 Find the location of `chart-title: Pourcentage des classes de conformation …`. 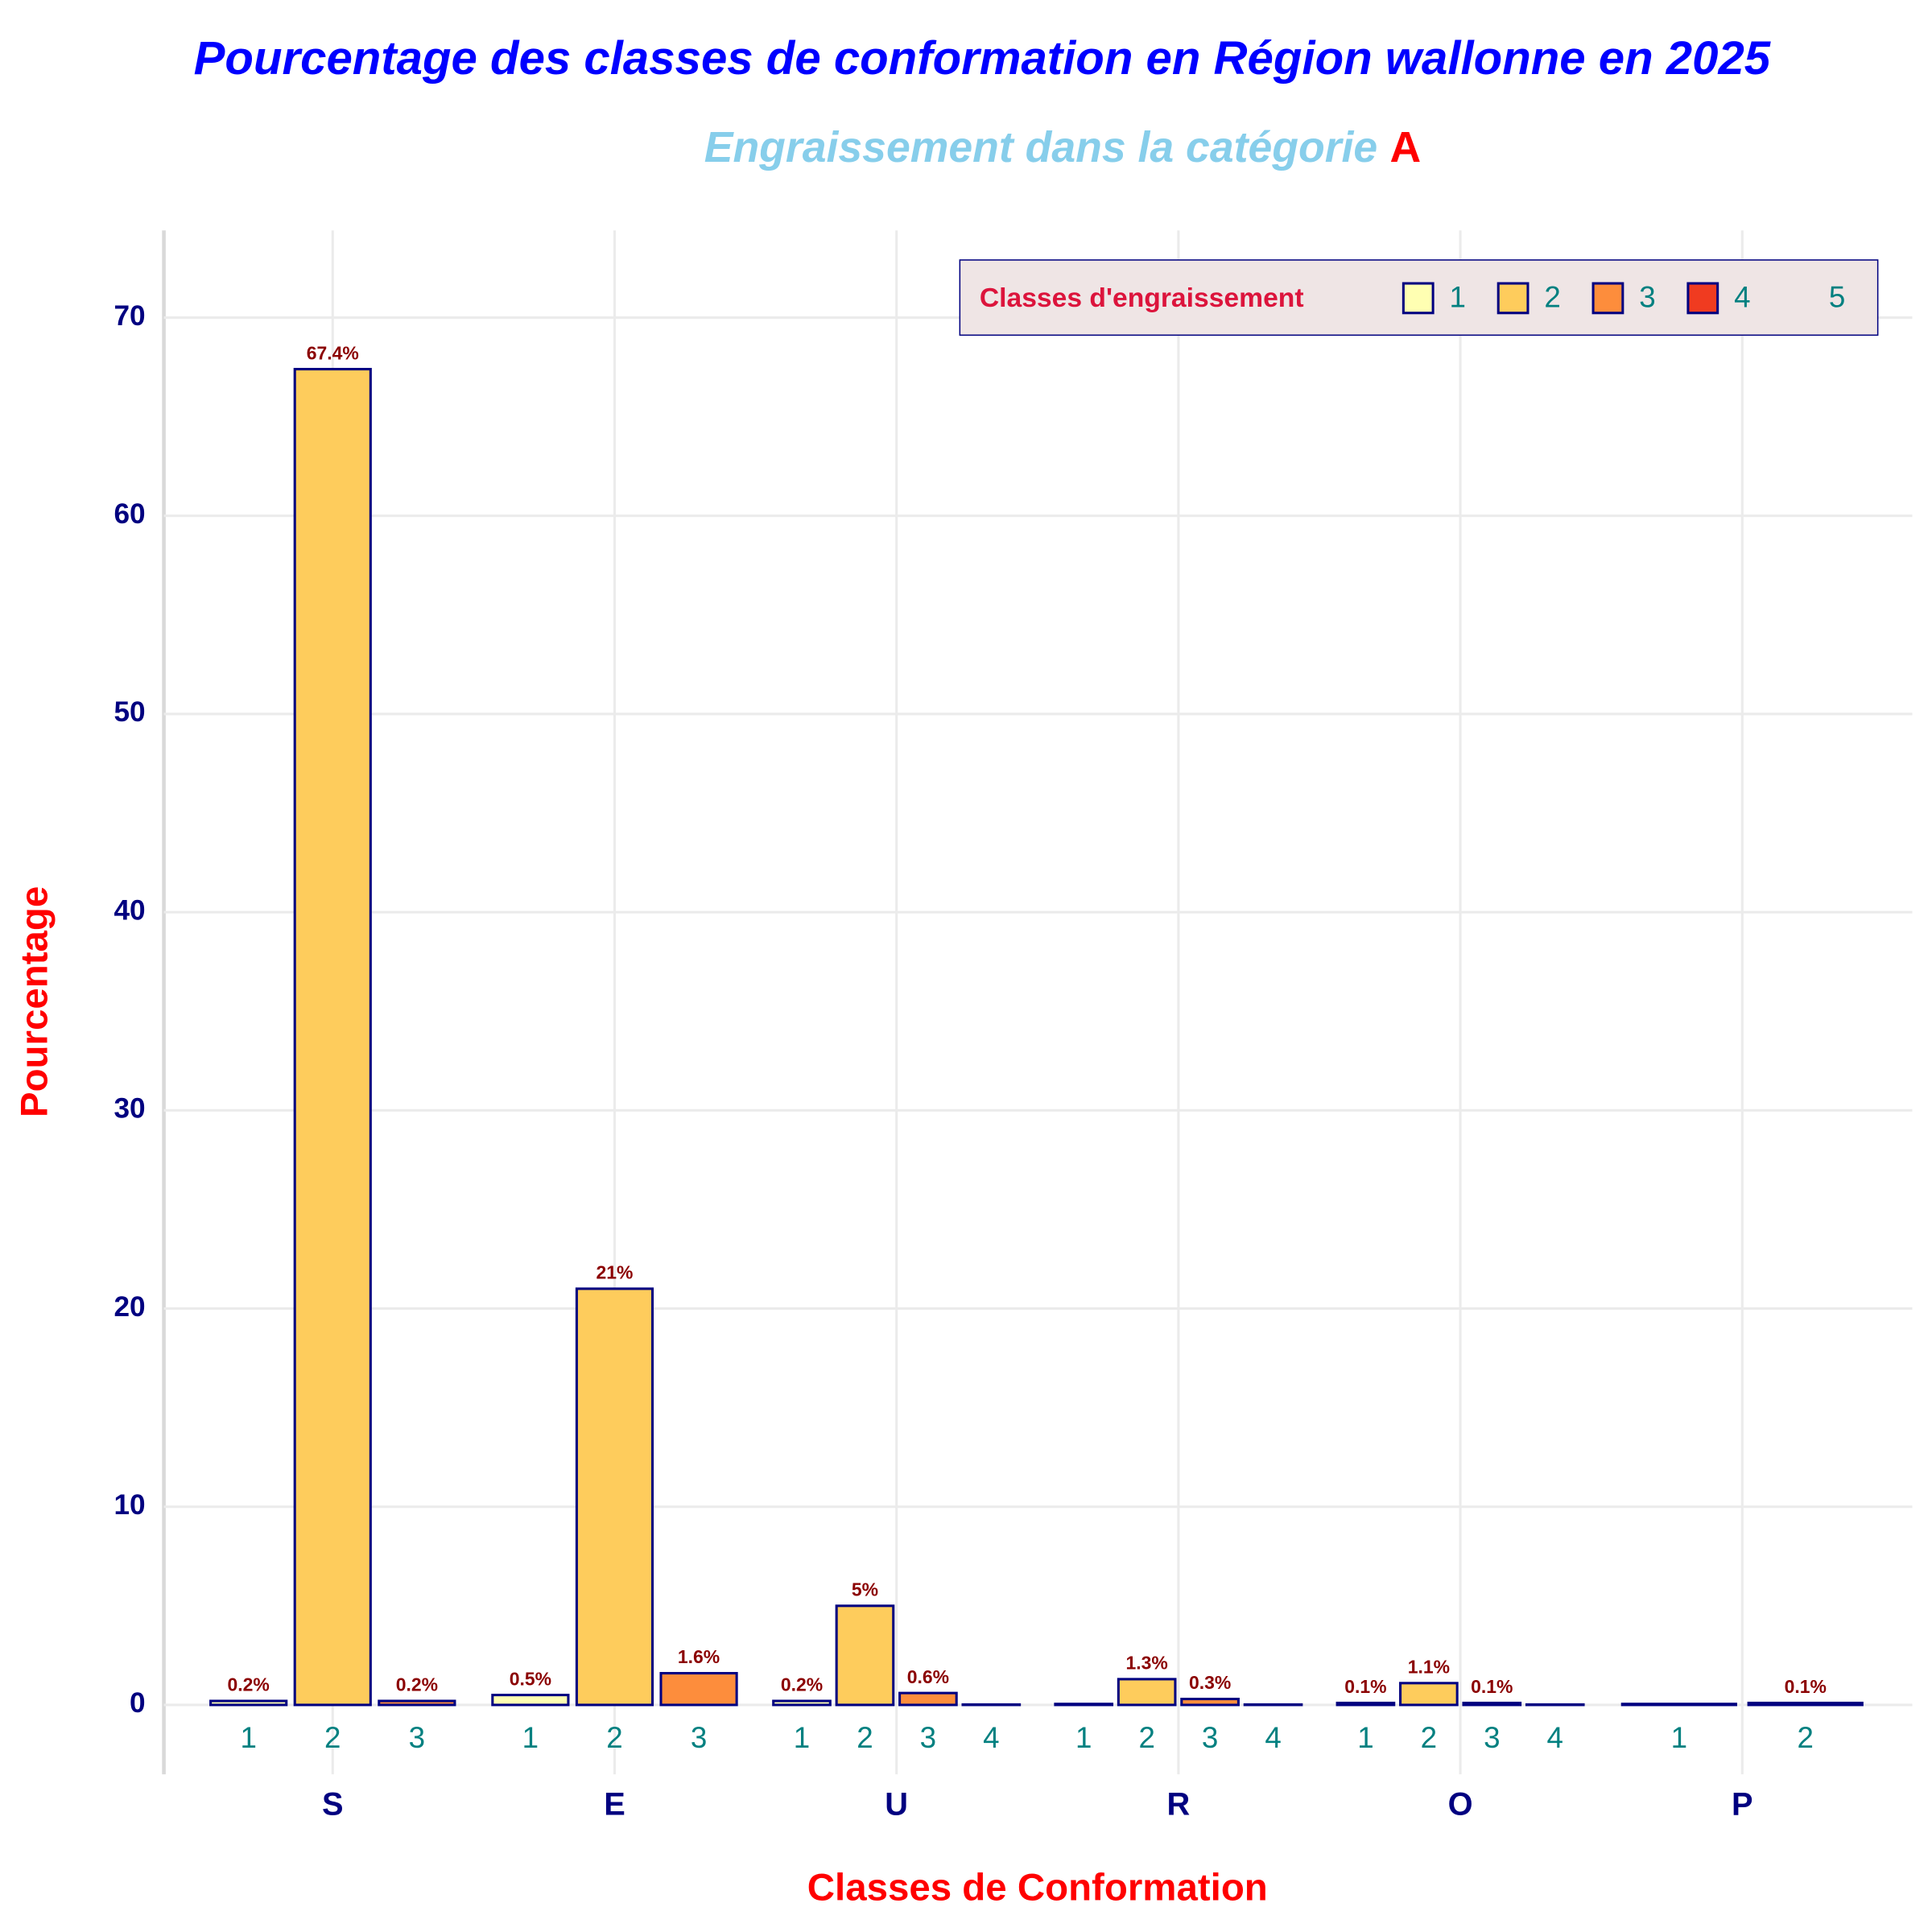

chart-title: Pourcentage des classes de conformation … is located at coordinates (983, 58).